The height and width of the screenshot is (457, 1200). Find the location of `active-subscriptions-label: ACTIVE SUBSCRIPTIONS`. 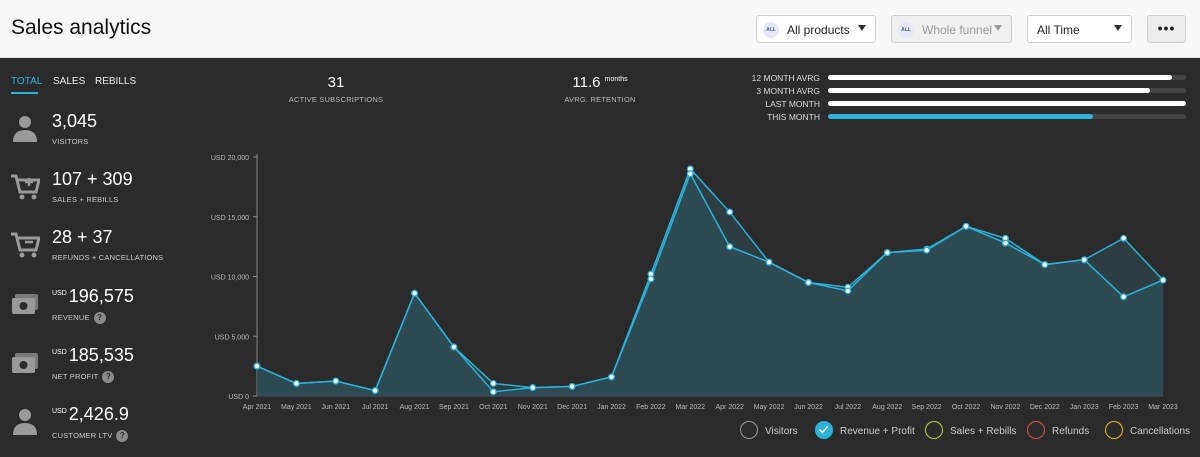

active-subscriptions-label: ACTIVE SUBSCRIPTIONS is located at coordinates (336, 99).